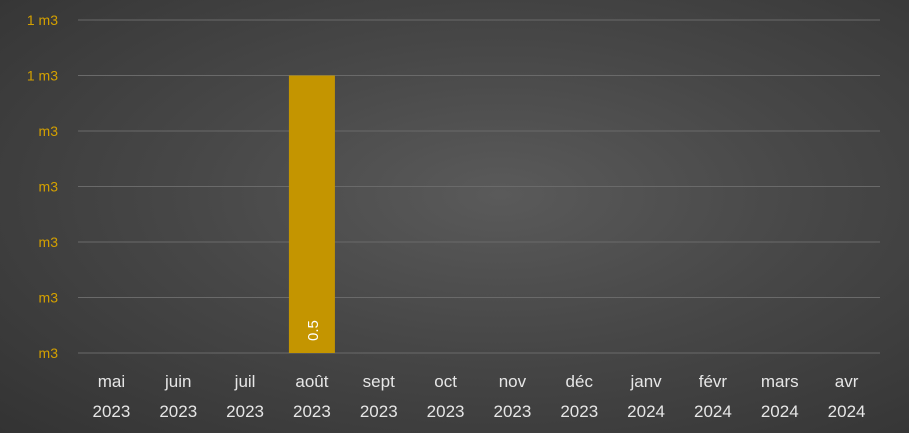  I want to click on x-tick-label-month: nov, so click(513, 381).